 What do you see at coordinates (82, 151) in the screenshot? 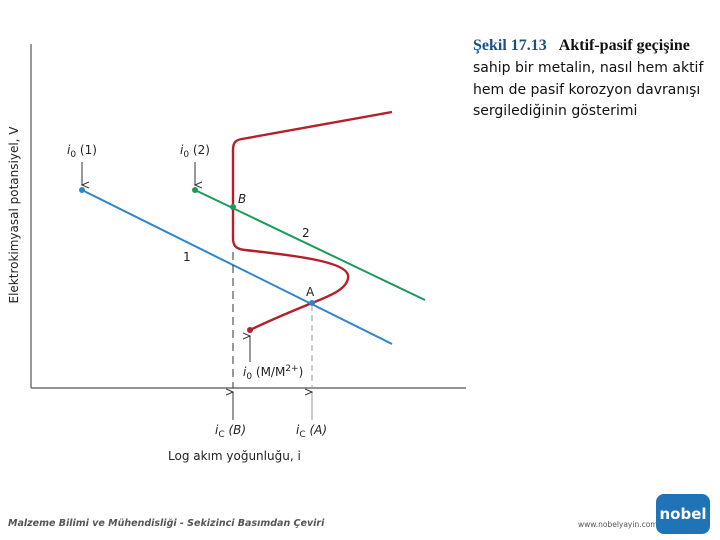
I see `label-i0-1: i0 (1)` at bounding box center [82, 151].